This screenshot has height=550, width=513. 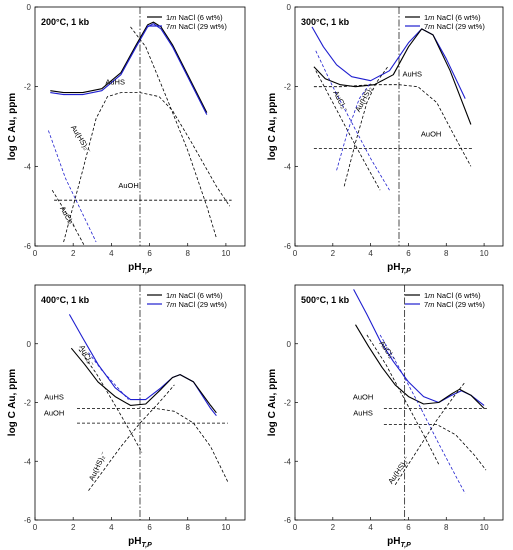 I want to click on panel-title: 300°C, 1 kb, so click(x=325, y=22).